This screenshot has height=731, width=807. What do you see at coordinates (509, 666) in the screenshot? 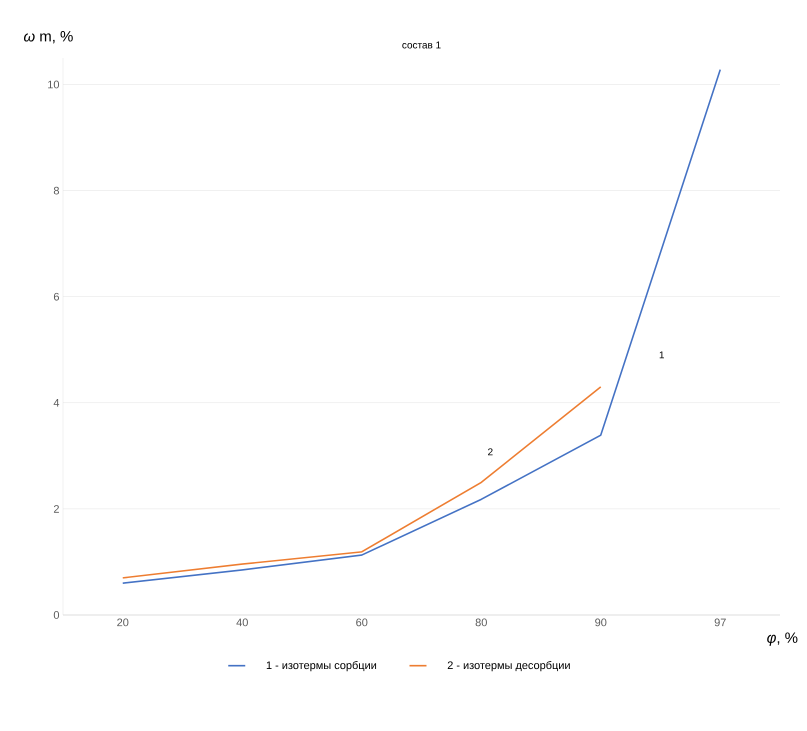
I see `legend-label: 2 - изотермы десорбции` at bounding box center [509, 666].